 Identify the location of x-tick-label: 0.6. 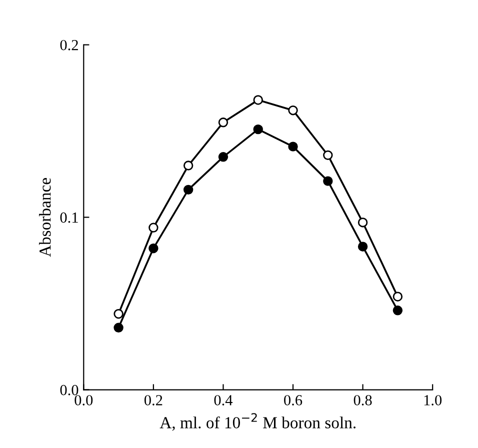
(293, 400).